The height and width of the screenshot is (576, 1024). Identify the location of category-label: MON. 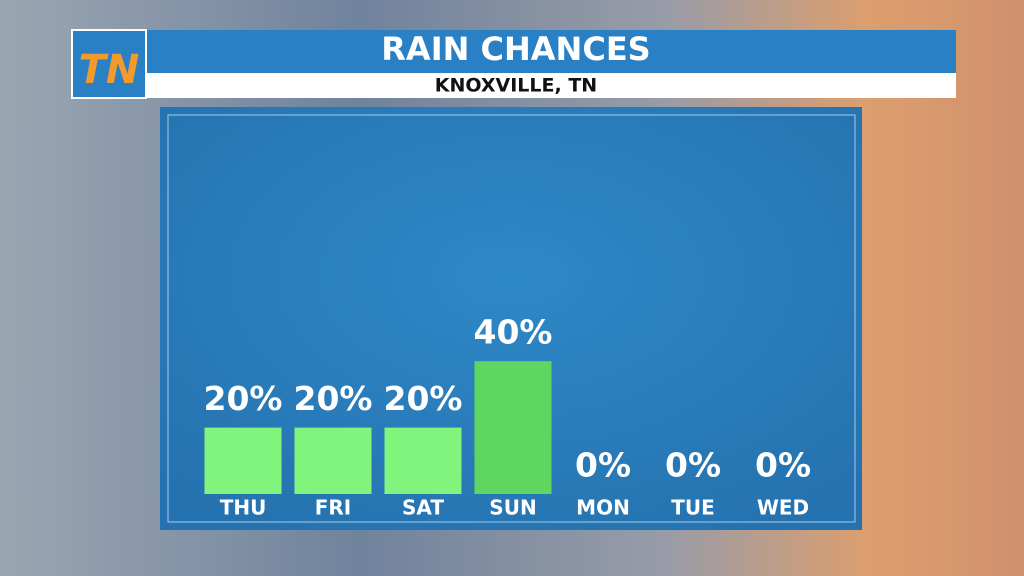
(603, 508).